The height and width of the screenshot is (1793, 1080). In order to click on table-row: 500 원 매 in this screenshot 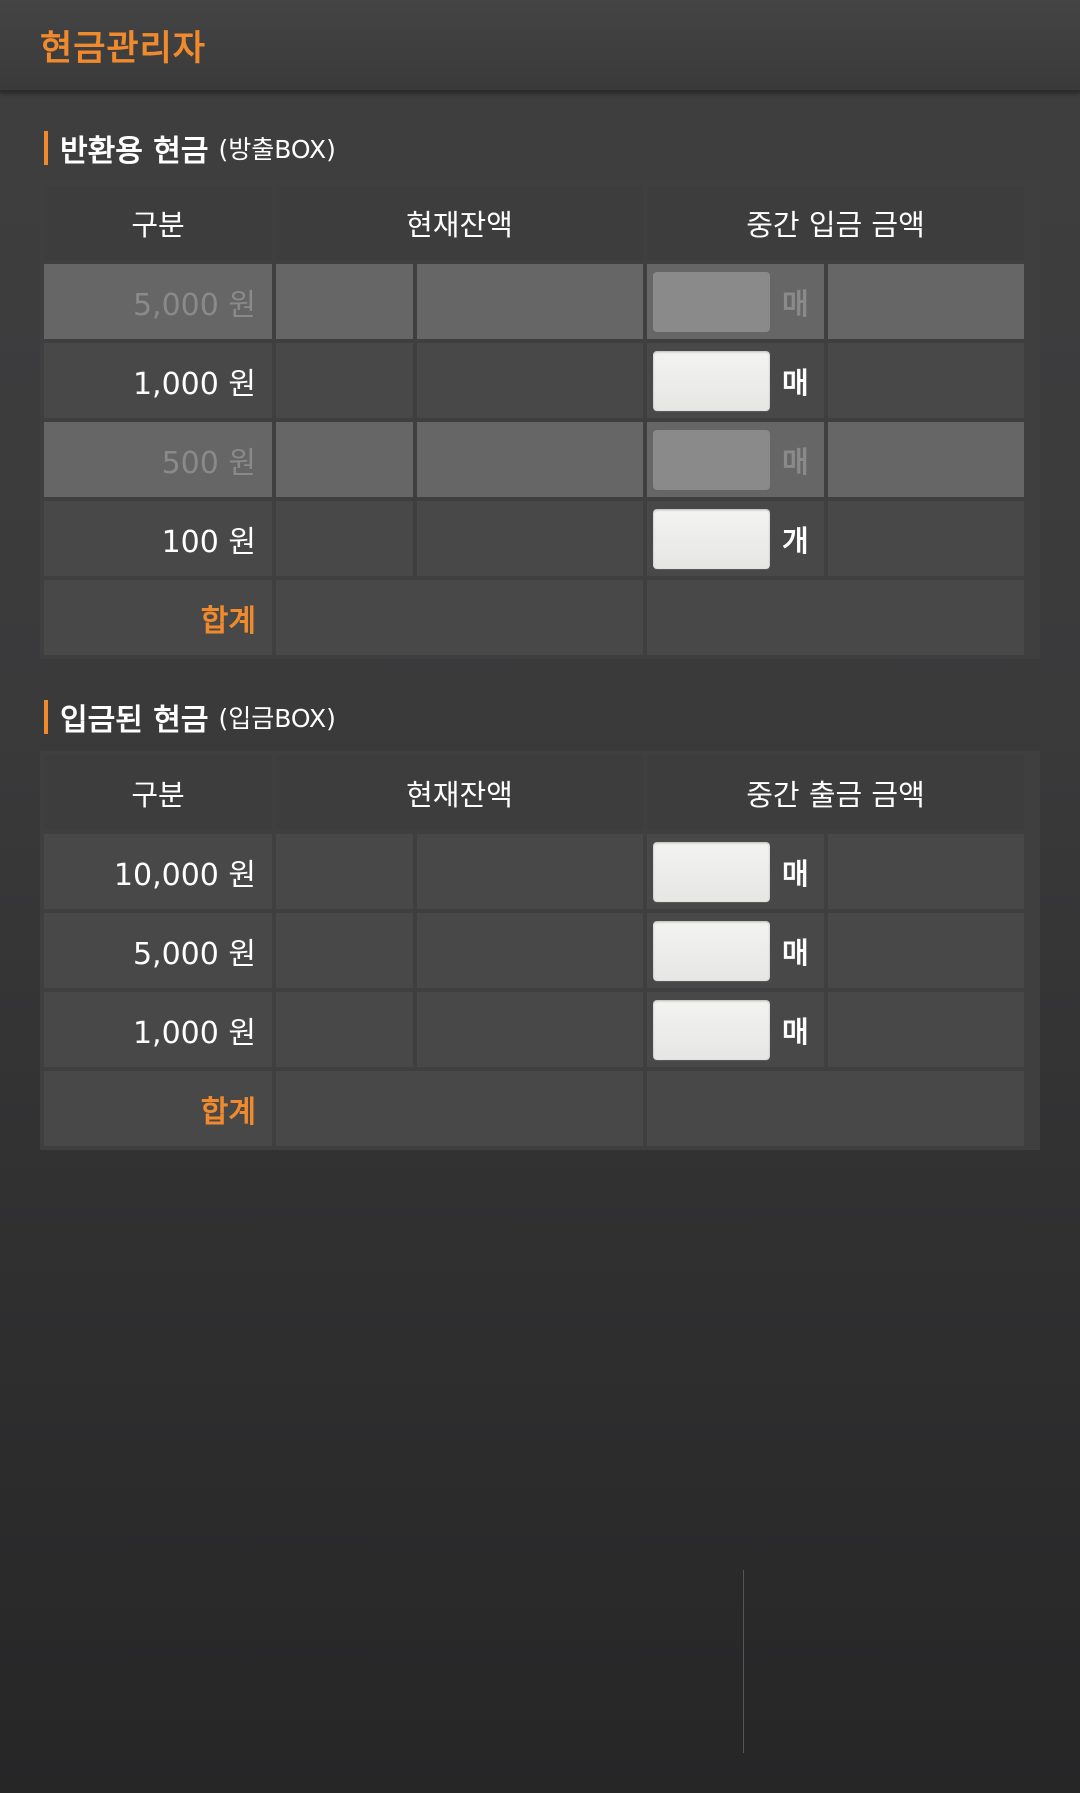, I will do `click(540, 459)`.